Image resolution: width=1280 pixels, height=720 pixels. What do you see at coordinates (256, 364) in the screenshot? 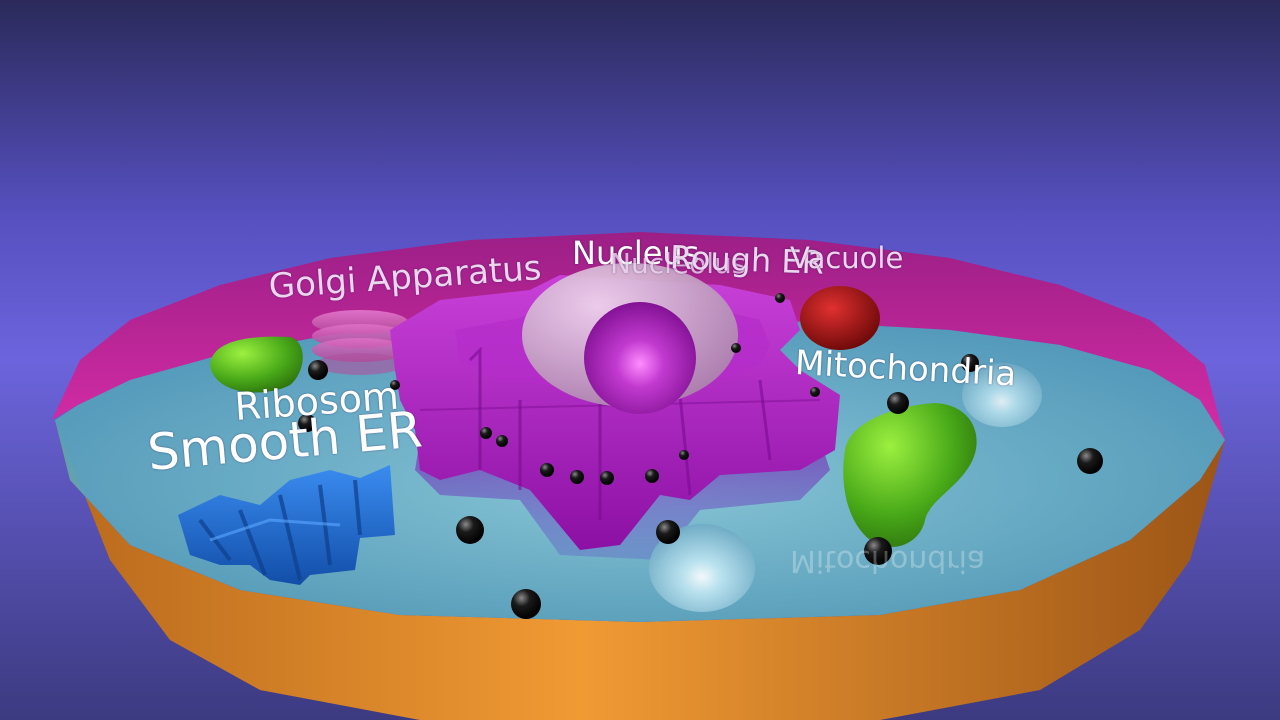
I see `mitochondrion-small` at bounding box center [256, 364].